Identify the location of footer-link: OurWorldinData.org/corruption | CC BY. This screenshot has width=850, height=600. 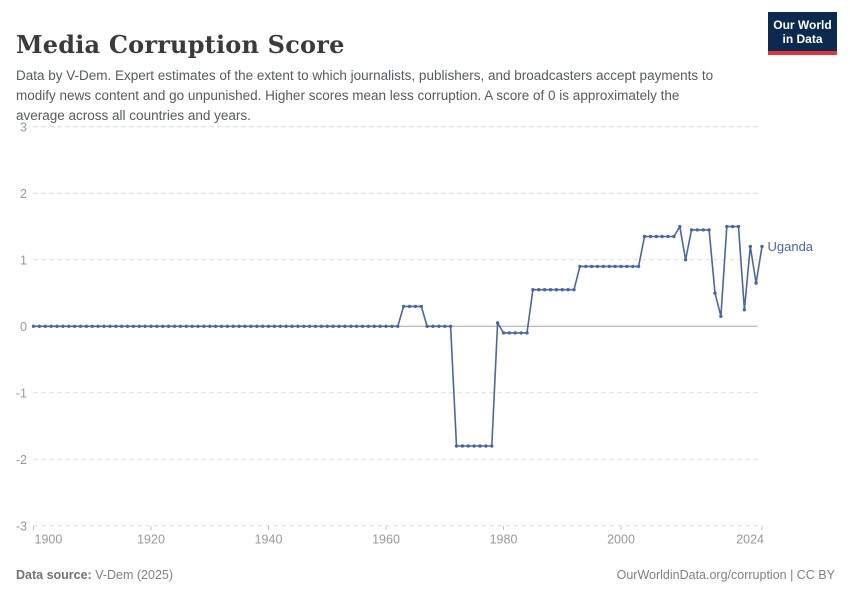
(725, 575).